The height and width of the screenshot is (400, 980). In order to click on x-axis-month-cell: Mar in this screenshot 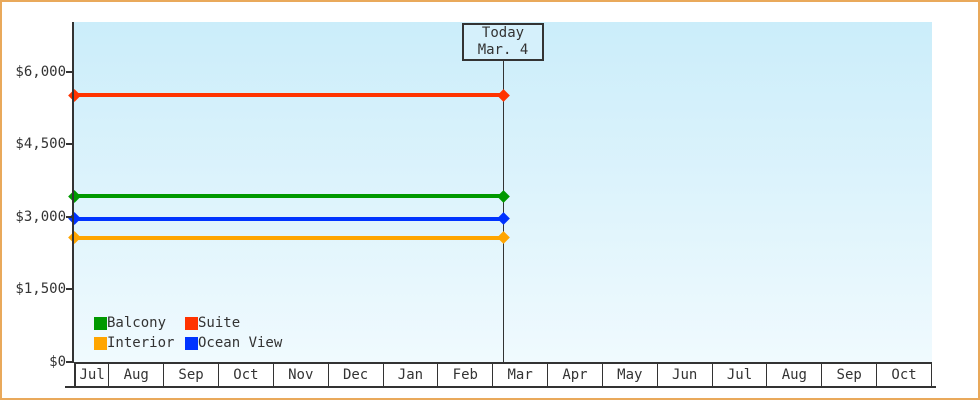, I will do `click(521, 375)`.